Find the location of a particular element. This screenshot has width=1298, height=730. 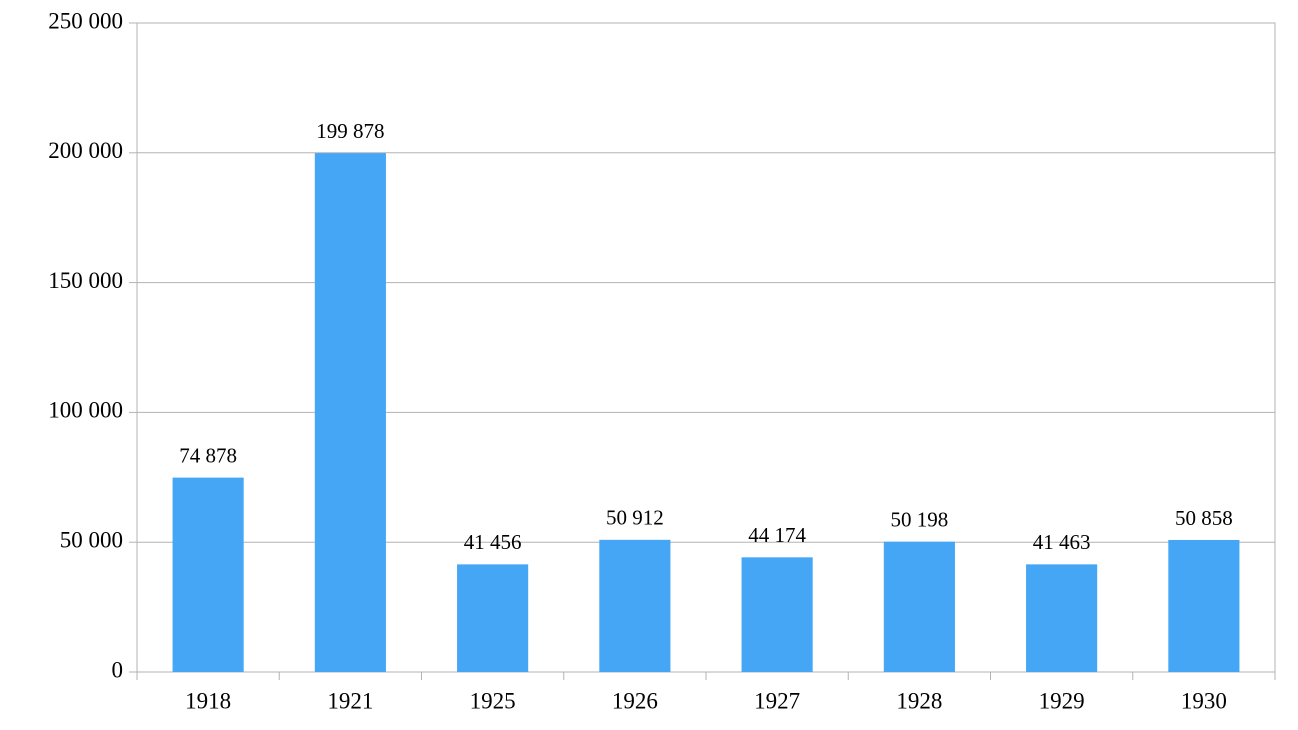

y-tick-label: 100 000 is located at coordinates (85, 410).